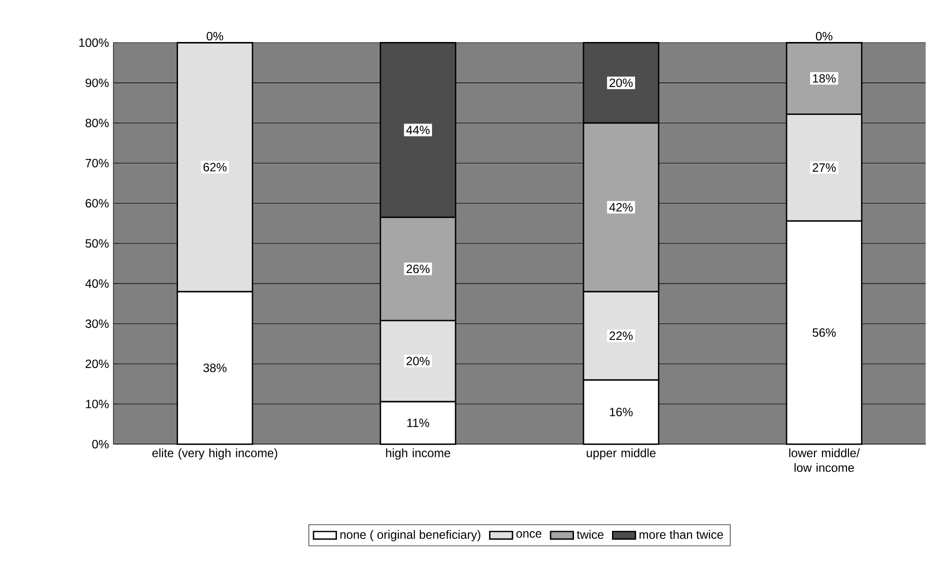  I want to click on y-tick-label: 90%, so click(97, 83).